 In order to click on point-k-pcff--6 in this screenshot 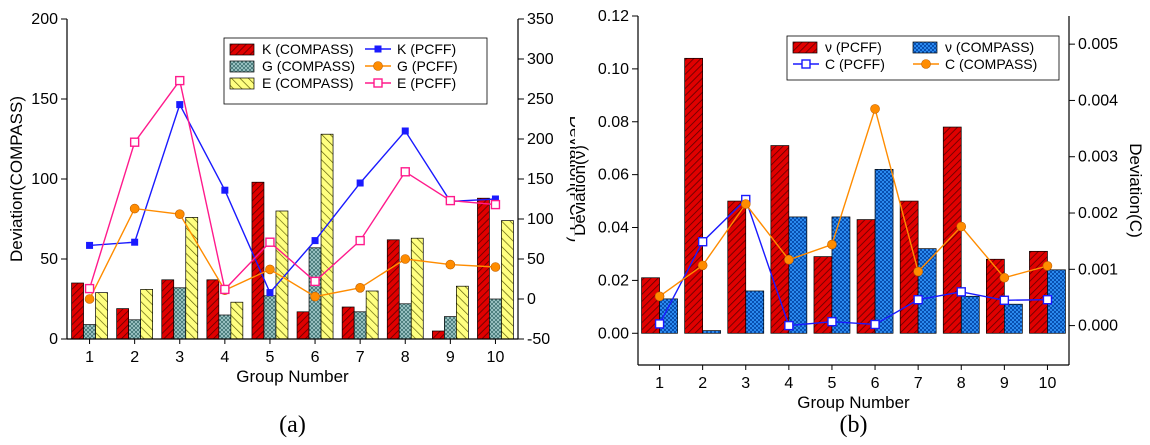, I will do `click(315, 241)`.